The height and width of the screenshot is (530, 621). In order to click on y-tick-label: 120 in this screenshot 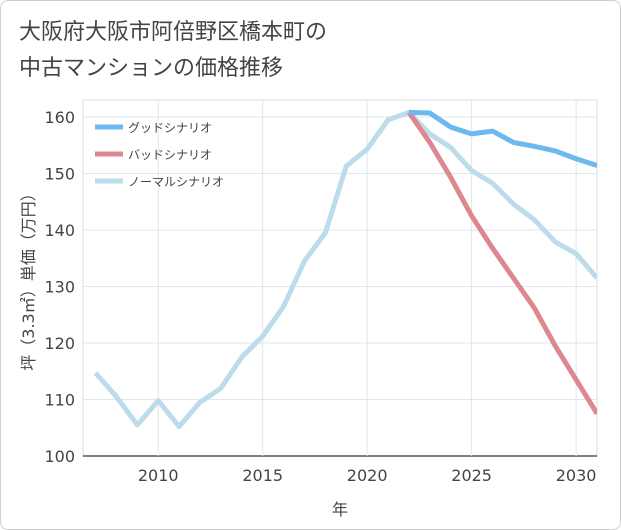, I will do `click(59, 343)`.